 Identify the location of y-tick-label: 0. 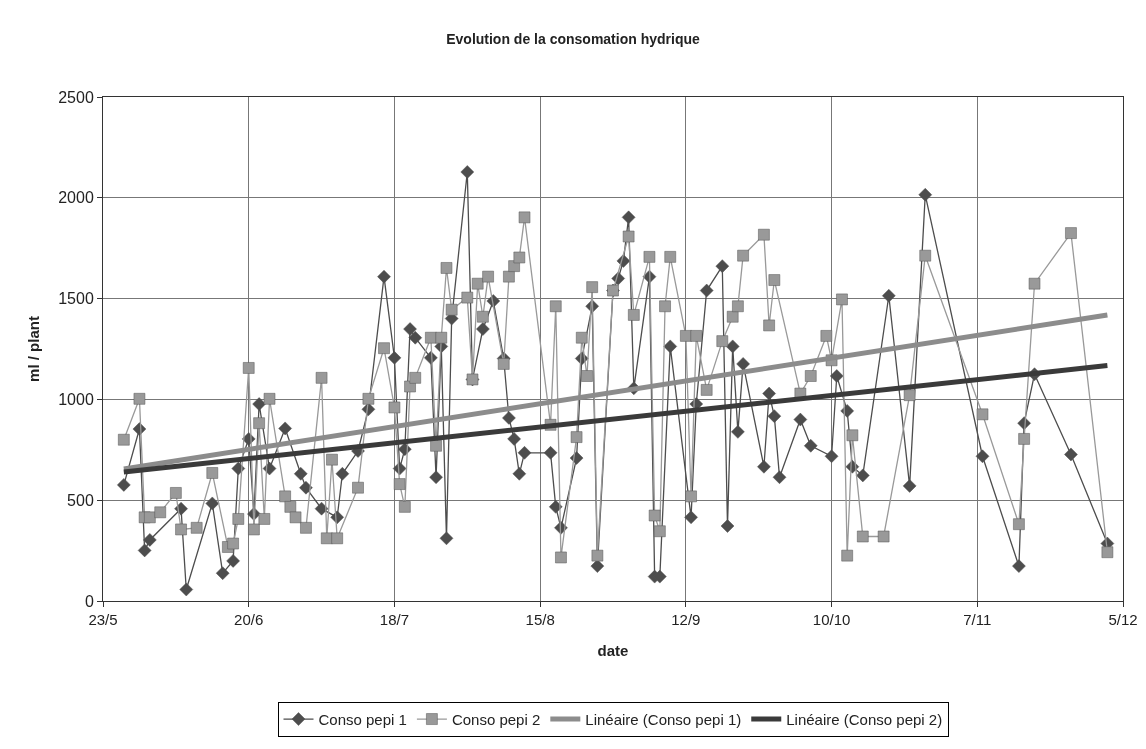
(89, 601).